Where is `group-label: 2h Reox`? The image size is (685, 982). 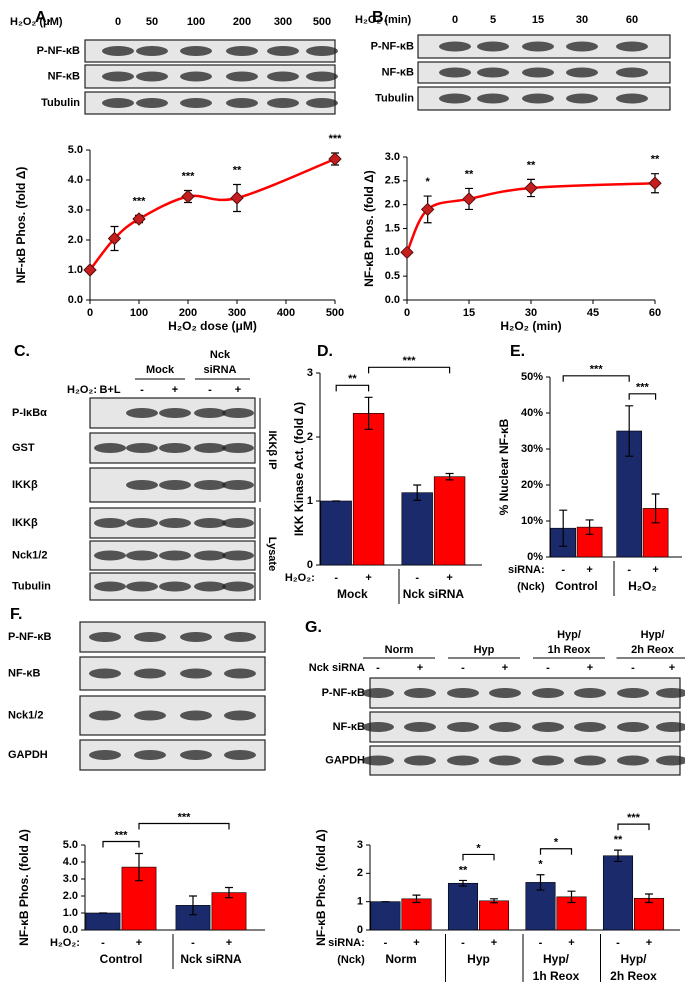
group-label: 2h Reox is located at coordinates (633, 975).